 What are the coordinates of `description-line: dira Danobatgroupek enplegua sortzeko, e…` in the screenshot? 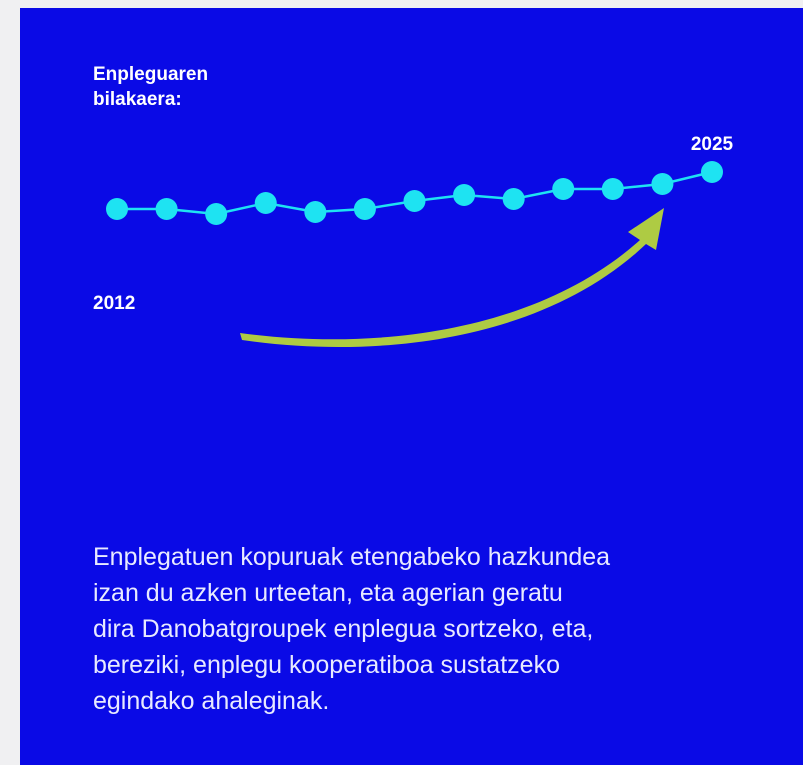 It's located at (343, 629).